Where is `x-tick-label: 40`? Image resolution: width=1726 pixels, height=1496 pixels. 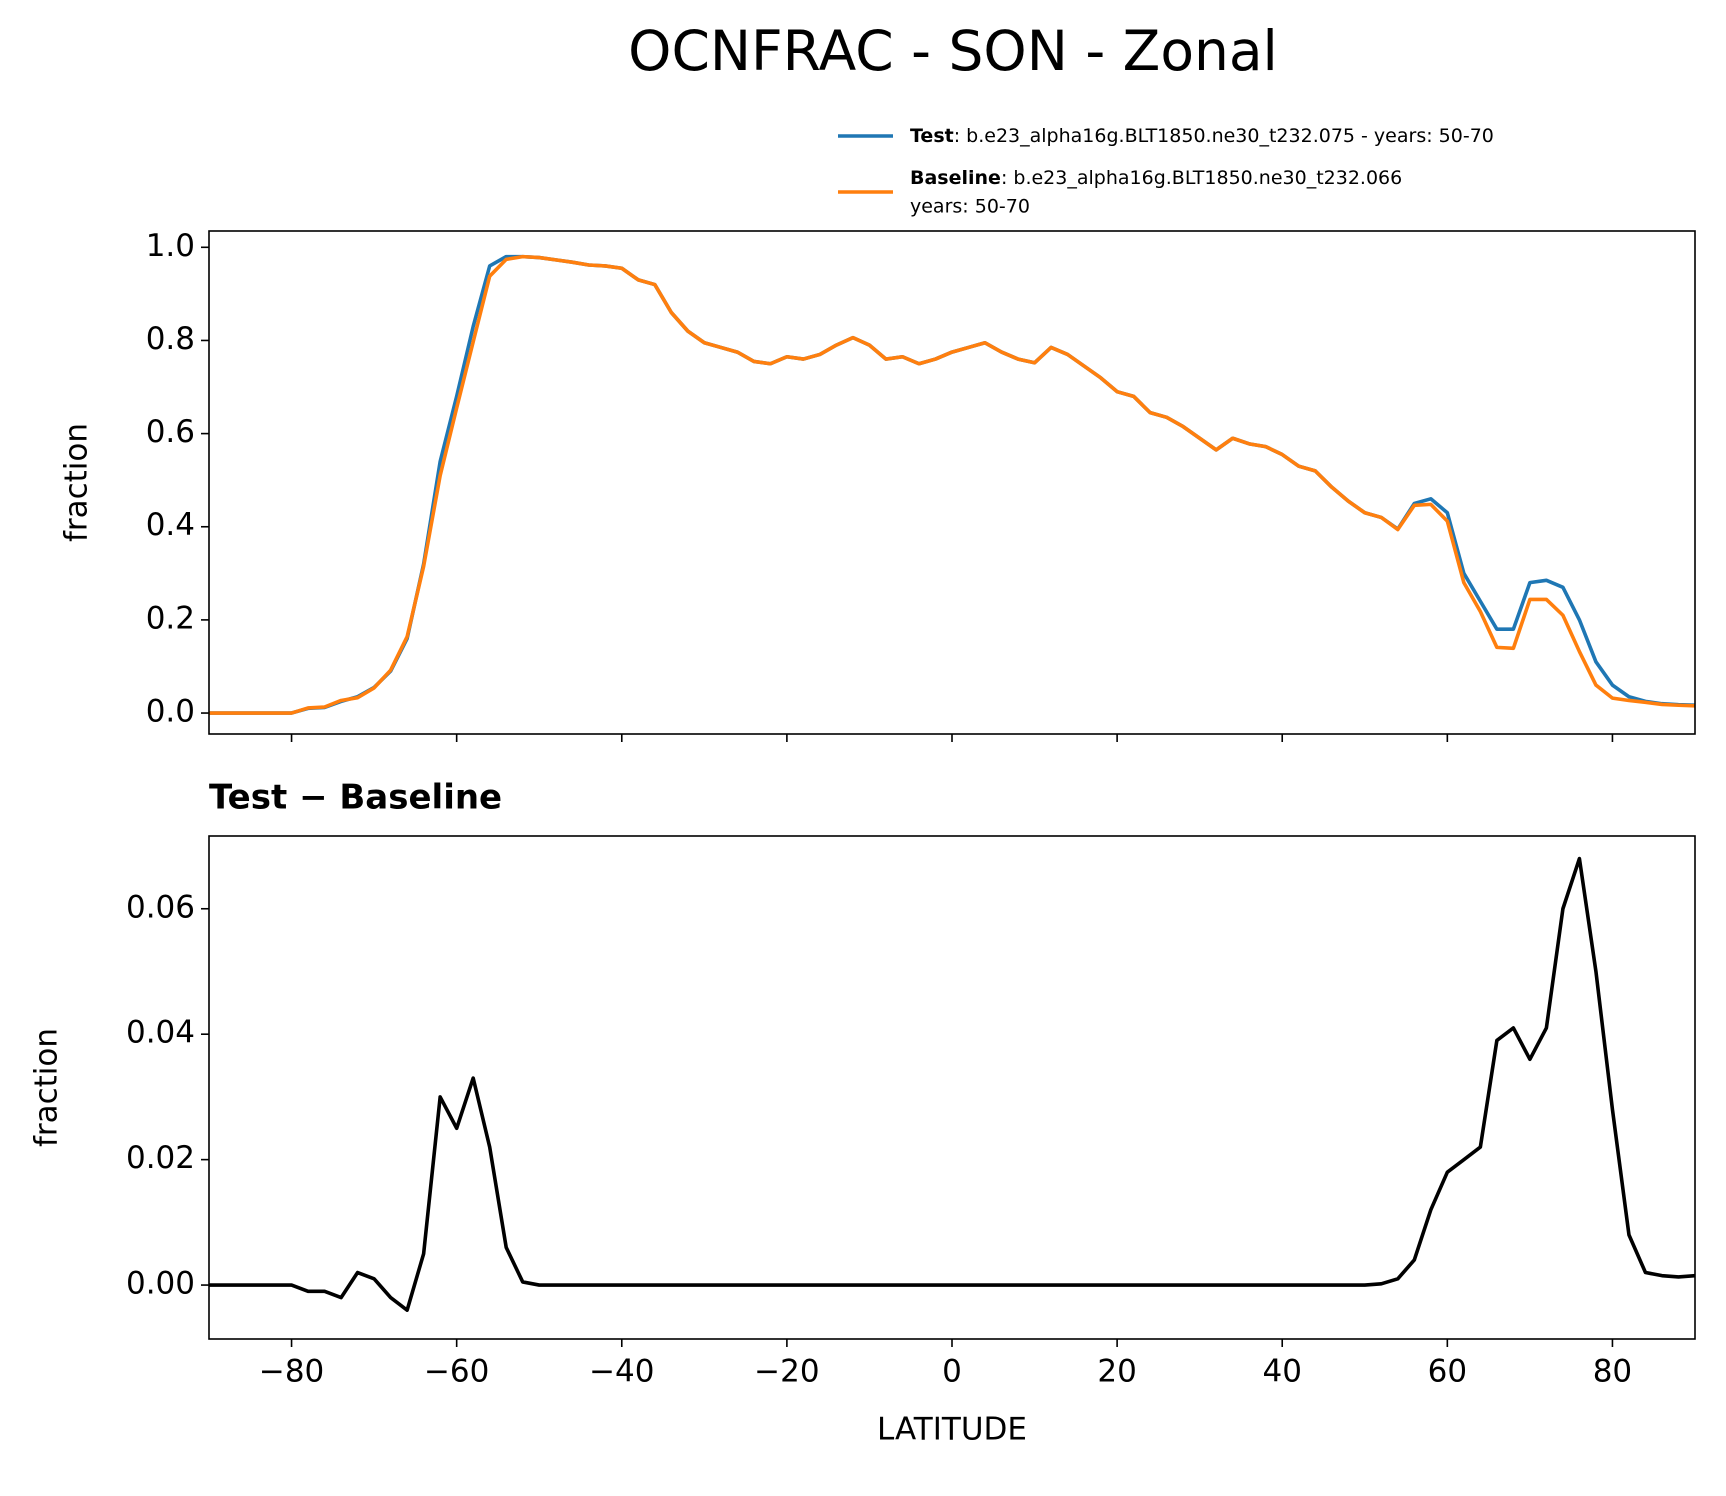
x-tick-label: 40 is located at coordinates (1281, 1372).